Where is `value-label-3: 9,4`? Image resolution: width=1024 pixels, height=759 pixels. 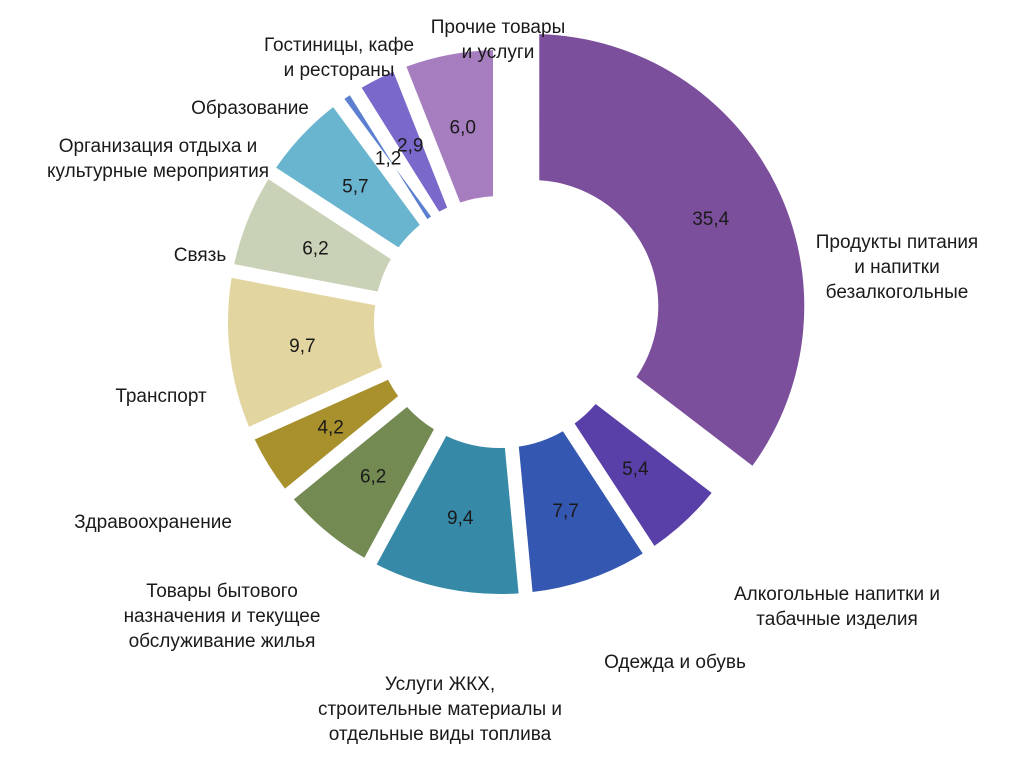 value-label-3: 9,4 is located at coordinates (460, 518).